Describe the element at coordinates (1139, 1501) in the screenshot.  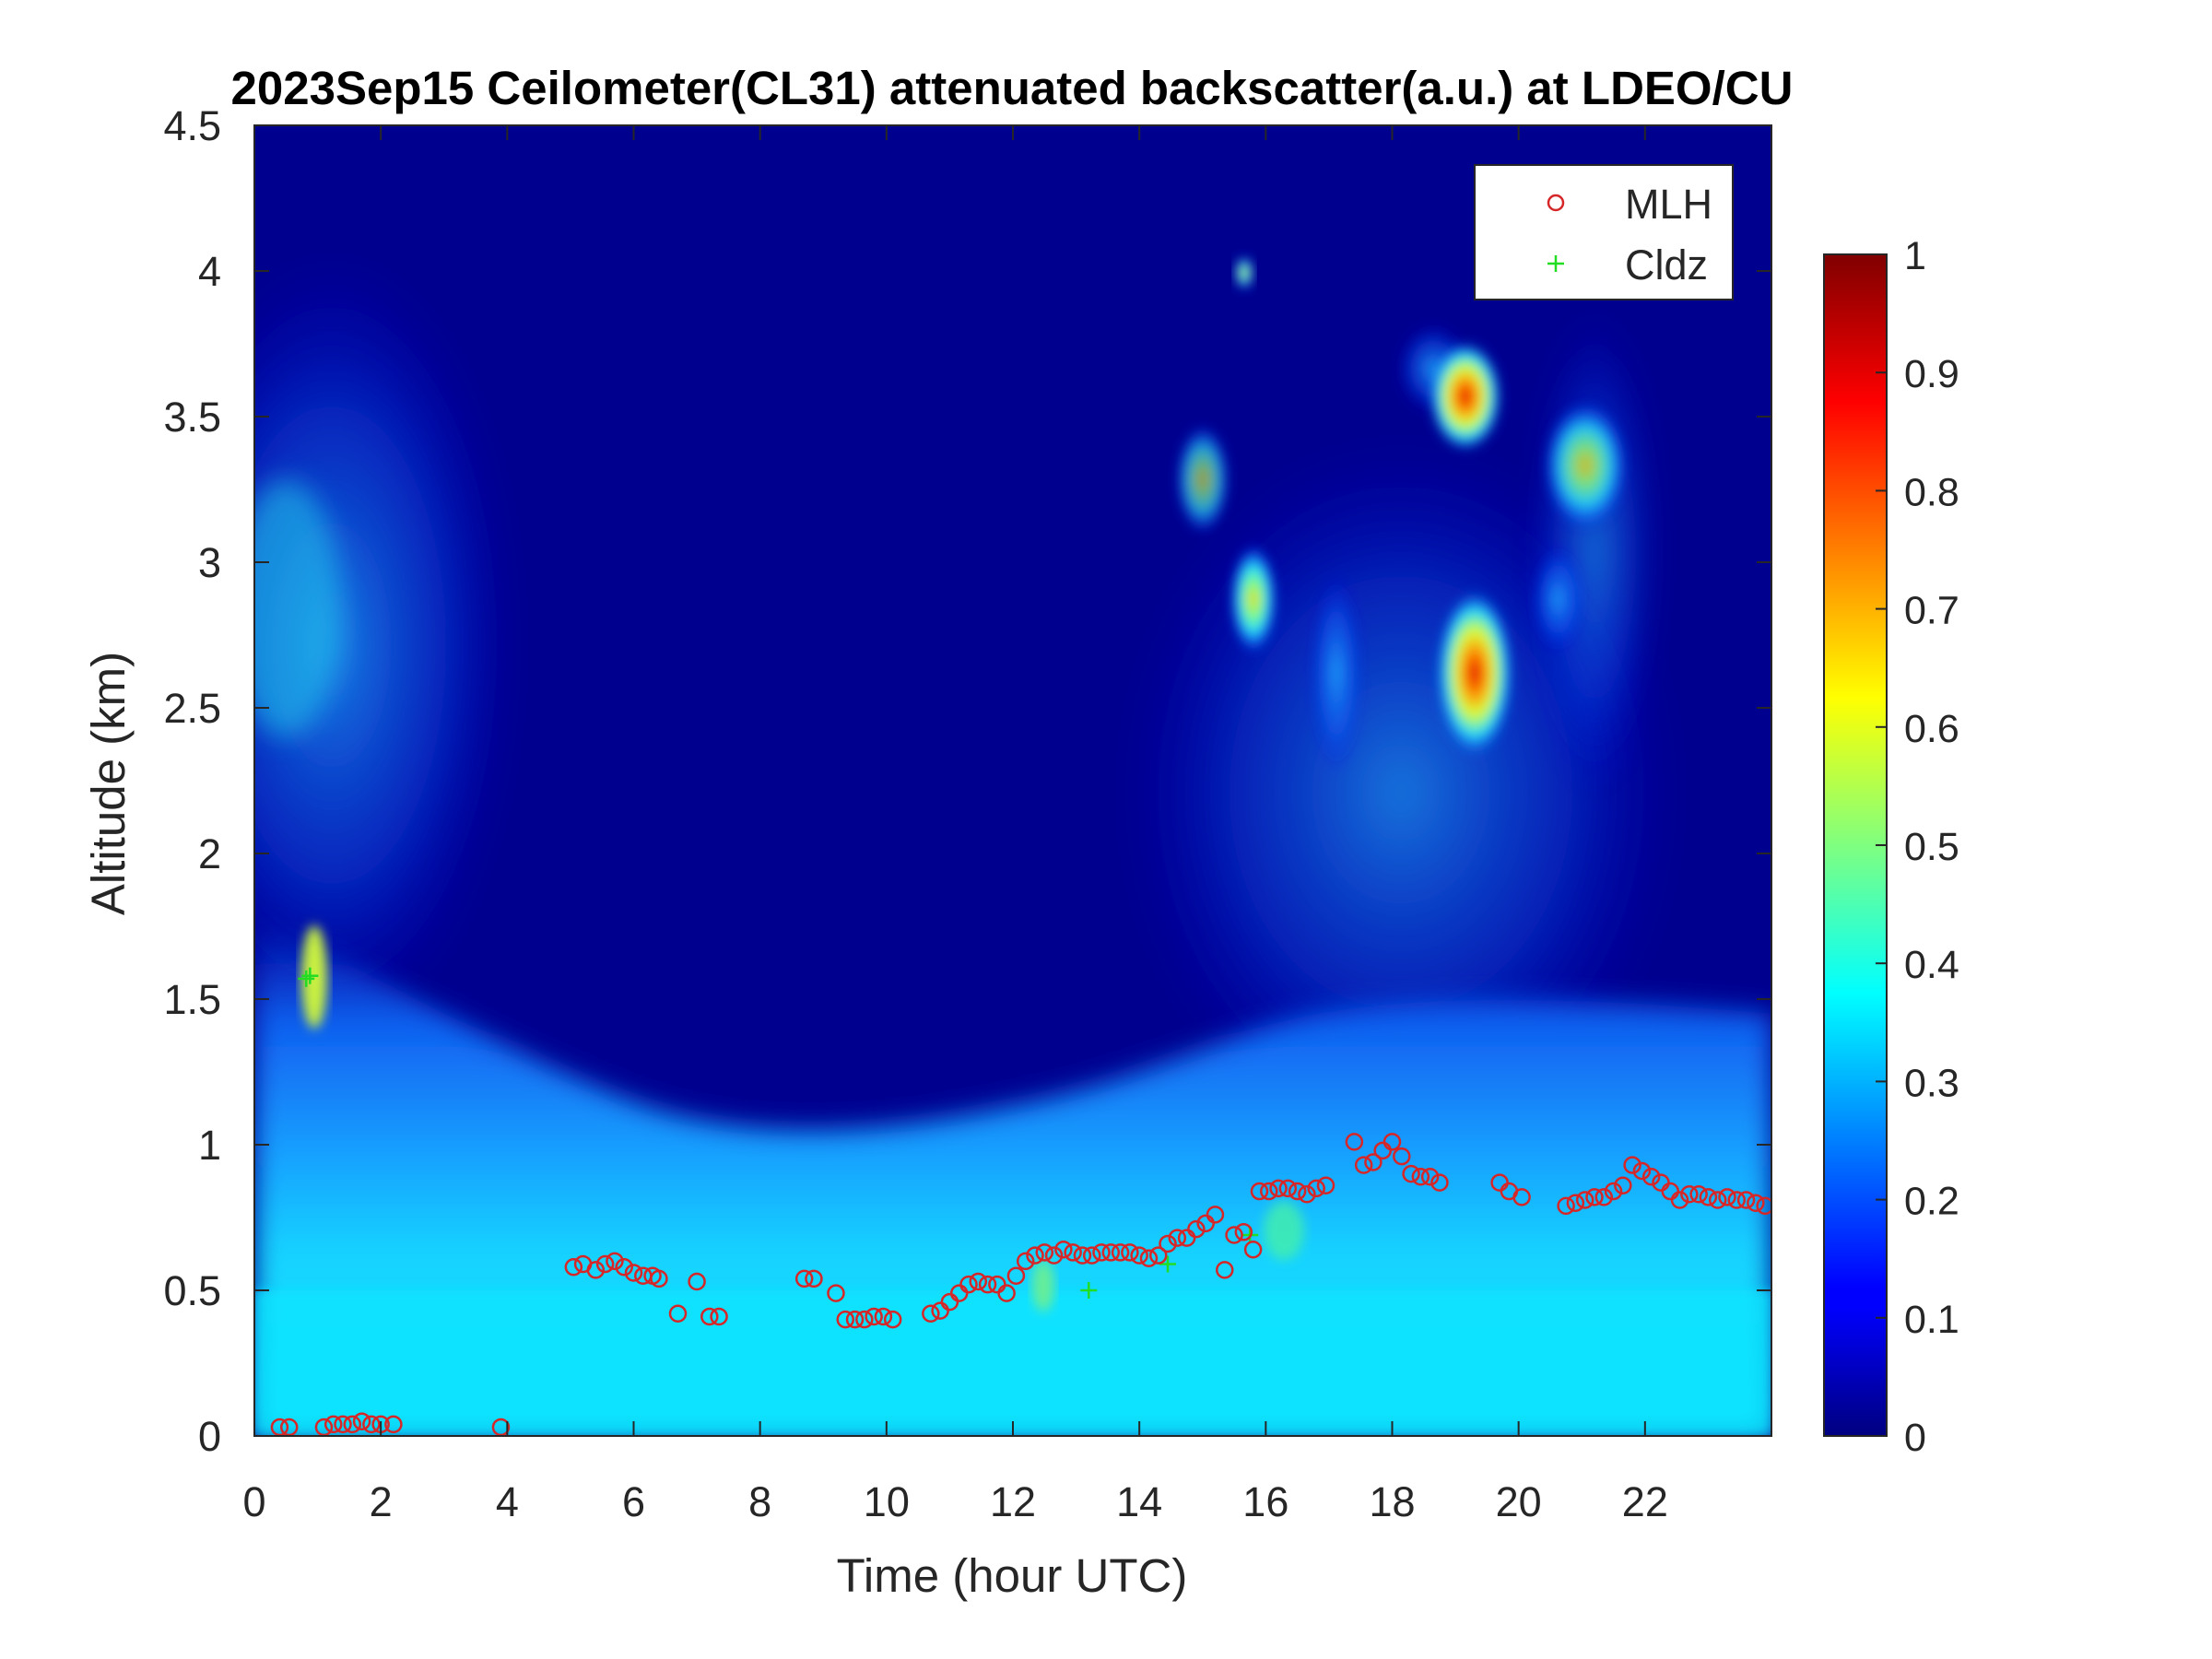
I see `x-tick-label: 14` at that location.